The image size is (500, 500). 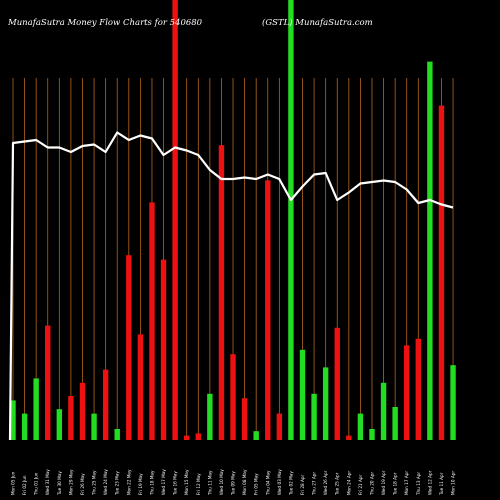 I want to click on x-tick-label: Thu 18 May, so click(x=152, y=483).